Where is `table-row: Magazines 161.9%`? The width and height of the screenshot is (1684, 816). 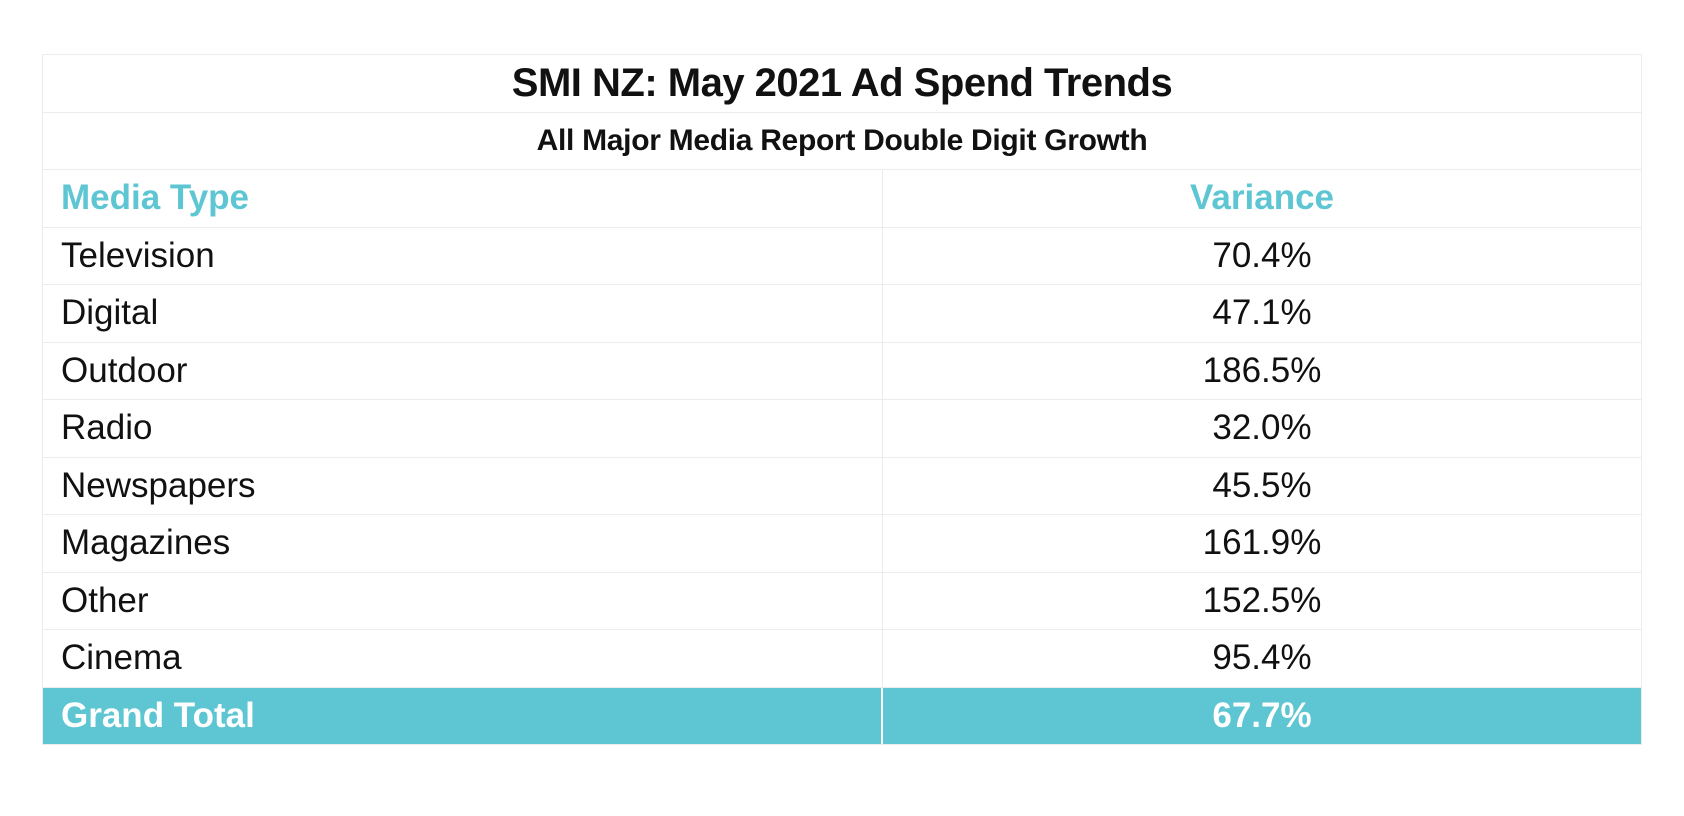
table-row: Magazines 161.9% is located at coordinates (842, 544).